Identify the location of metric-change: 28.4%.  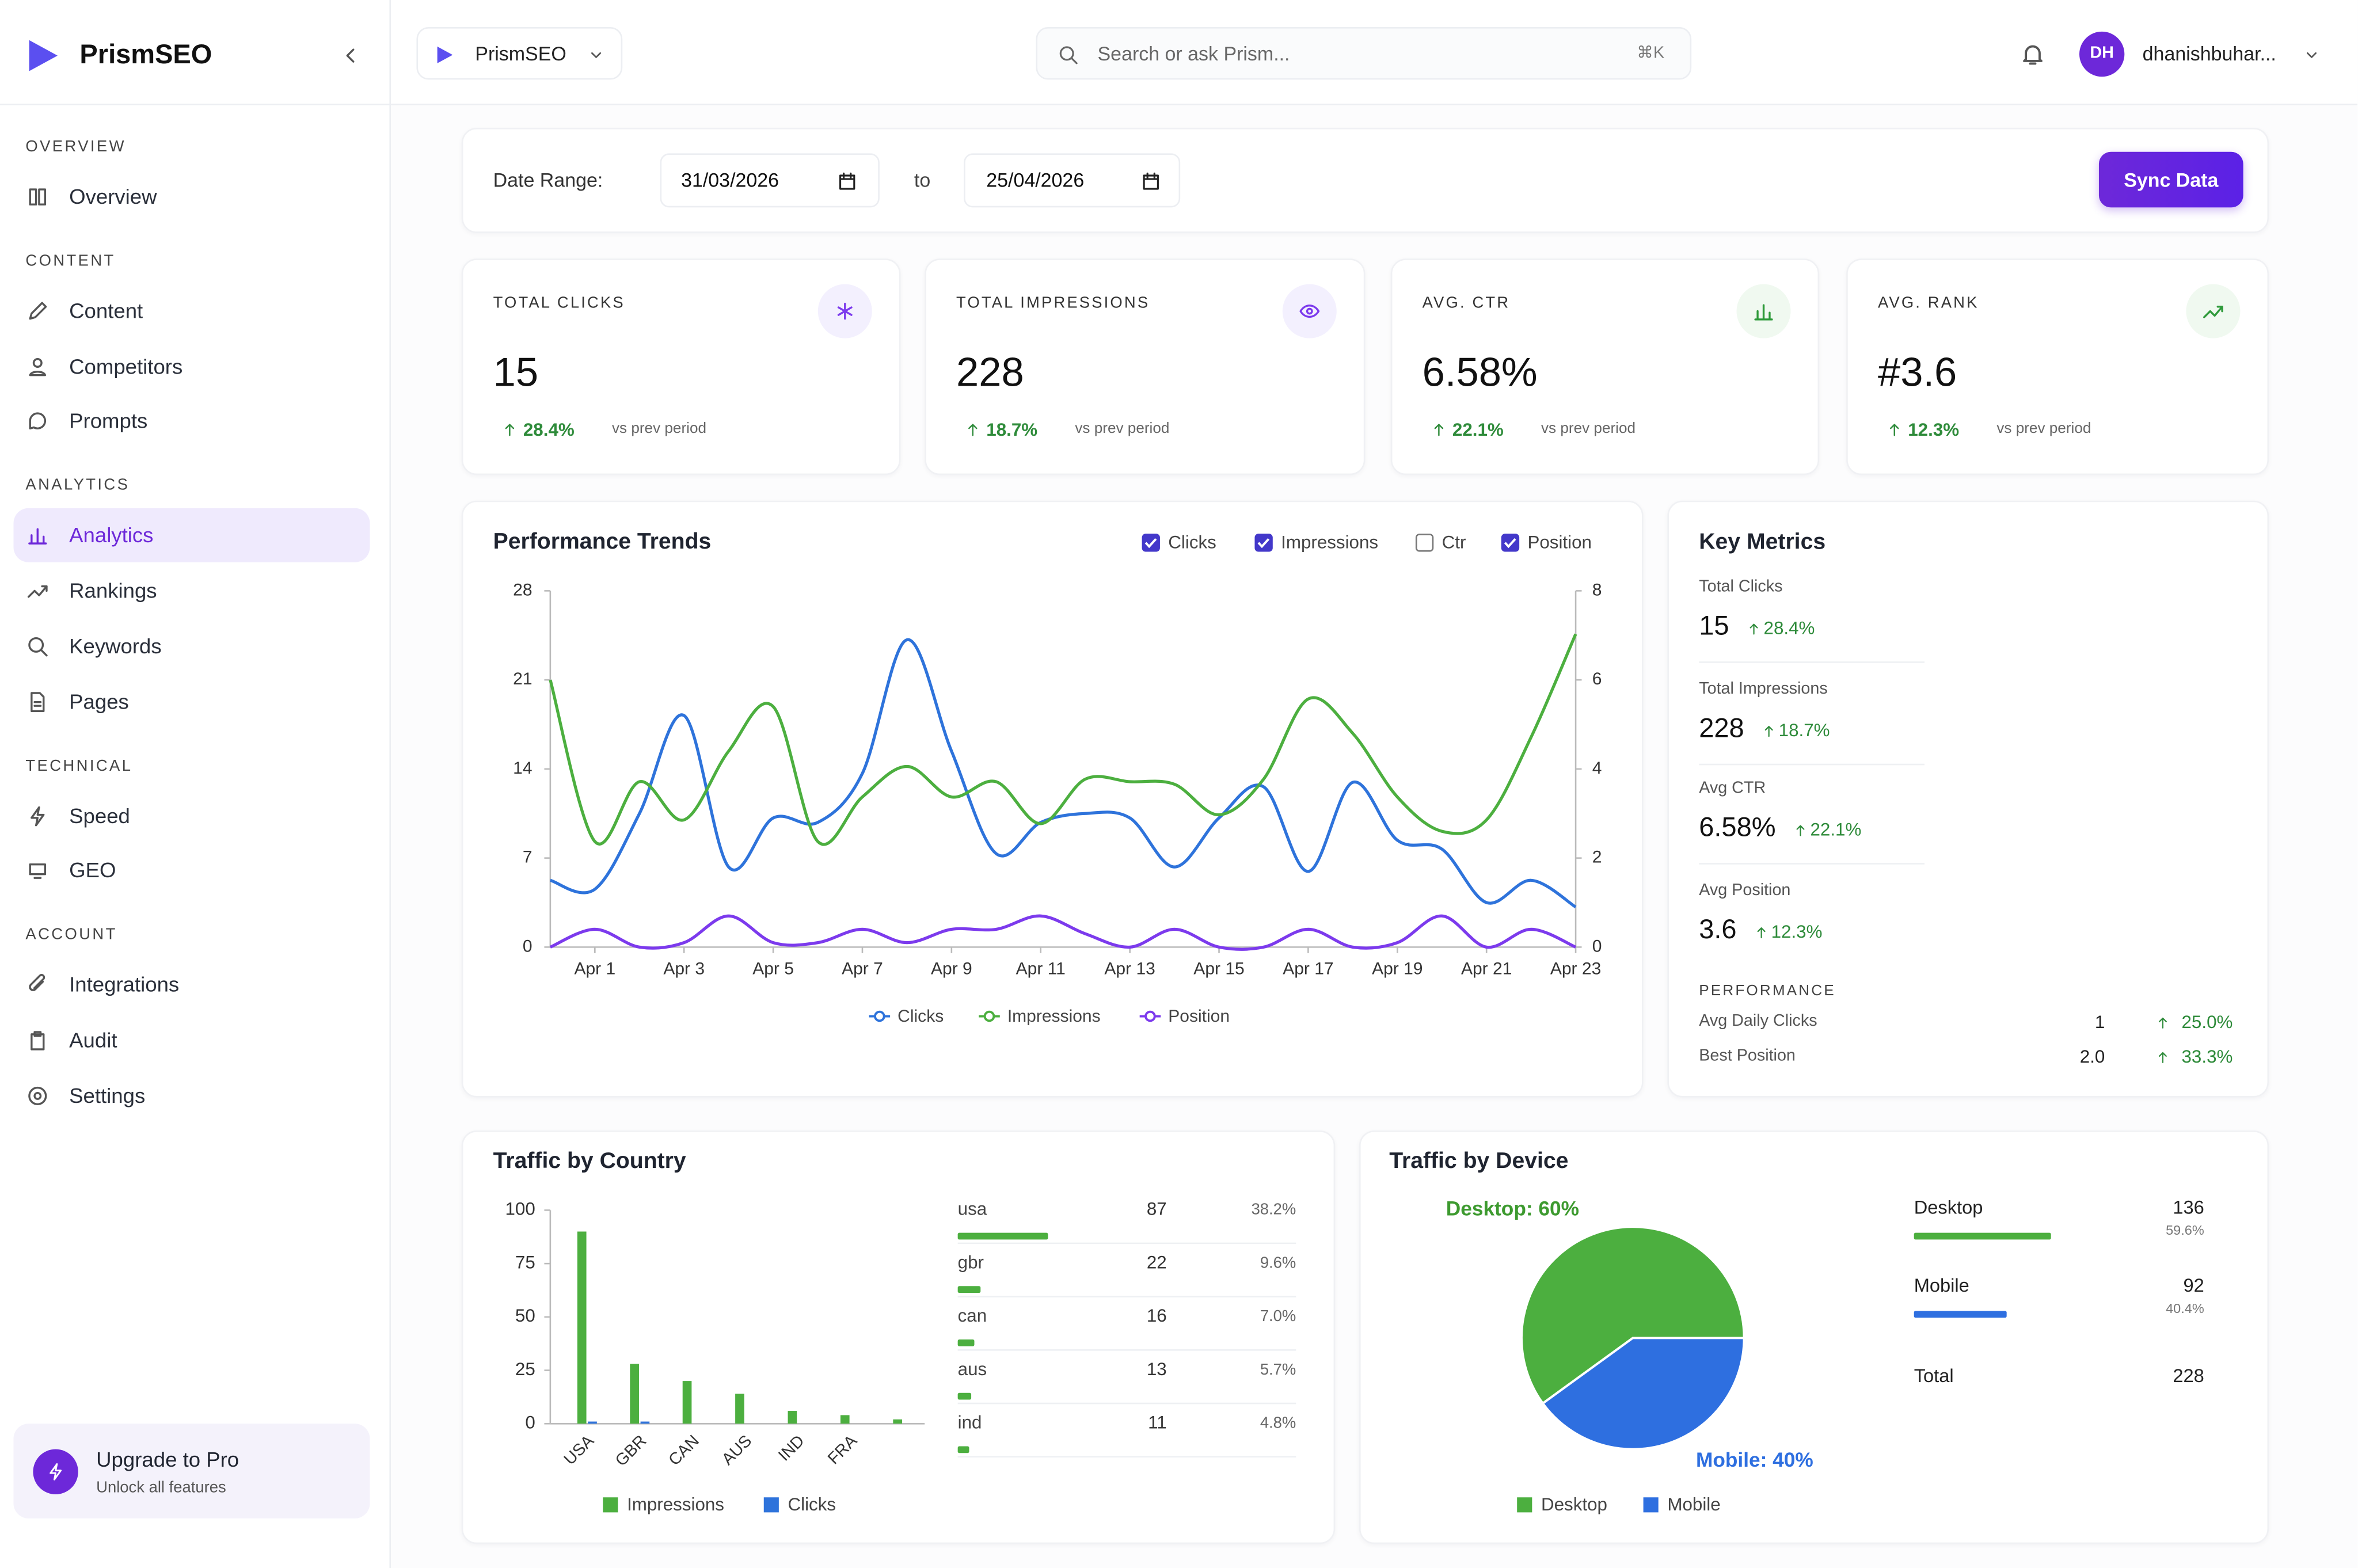
(1789, 628).